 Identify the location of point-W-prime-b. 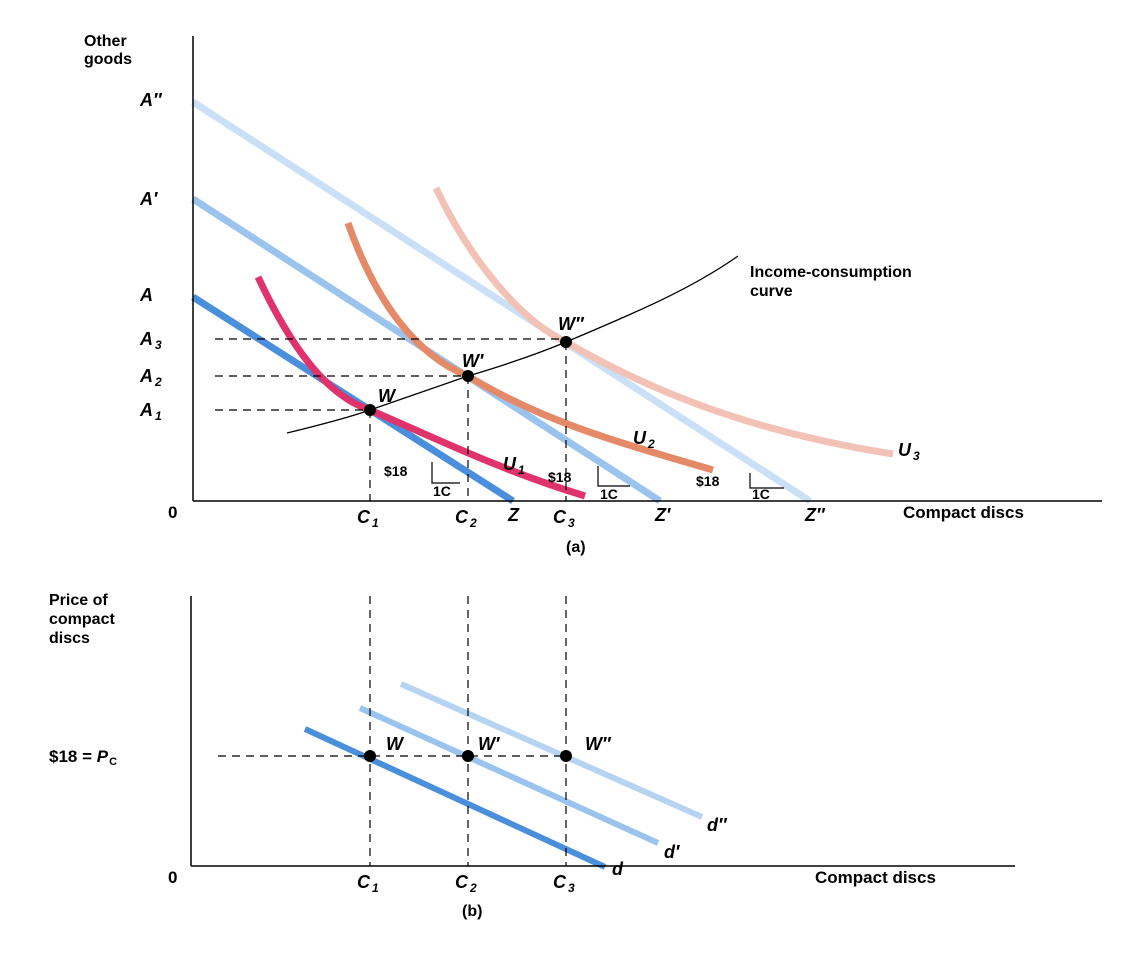
(468, 756).